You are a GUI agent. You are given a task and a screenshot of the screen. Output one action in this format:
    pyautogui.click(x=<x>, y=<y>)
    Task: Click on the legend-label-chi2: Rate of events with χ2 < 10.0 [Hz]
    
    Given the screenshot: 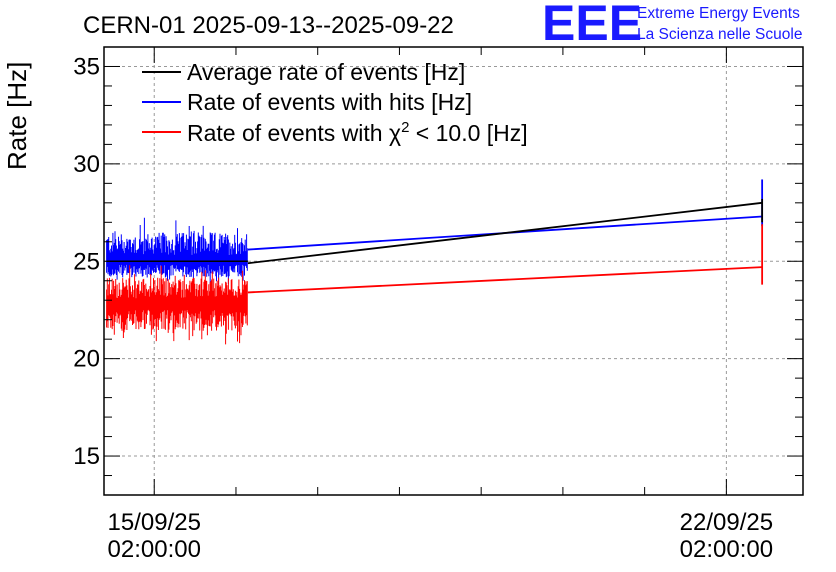 What is the action you would take?
    pyautogui.click(x=357, y=132)
    